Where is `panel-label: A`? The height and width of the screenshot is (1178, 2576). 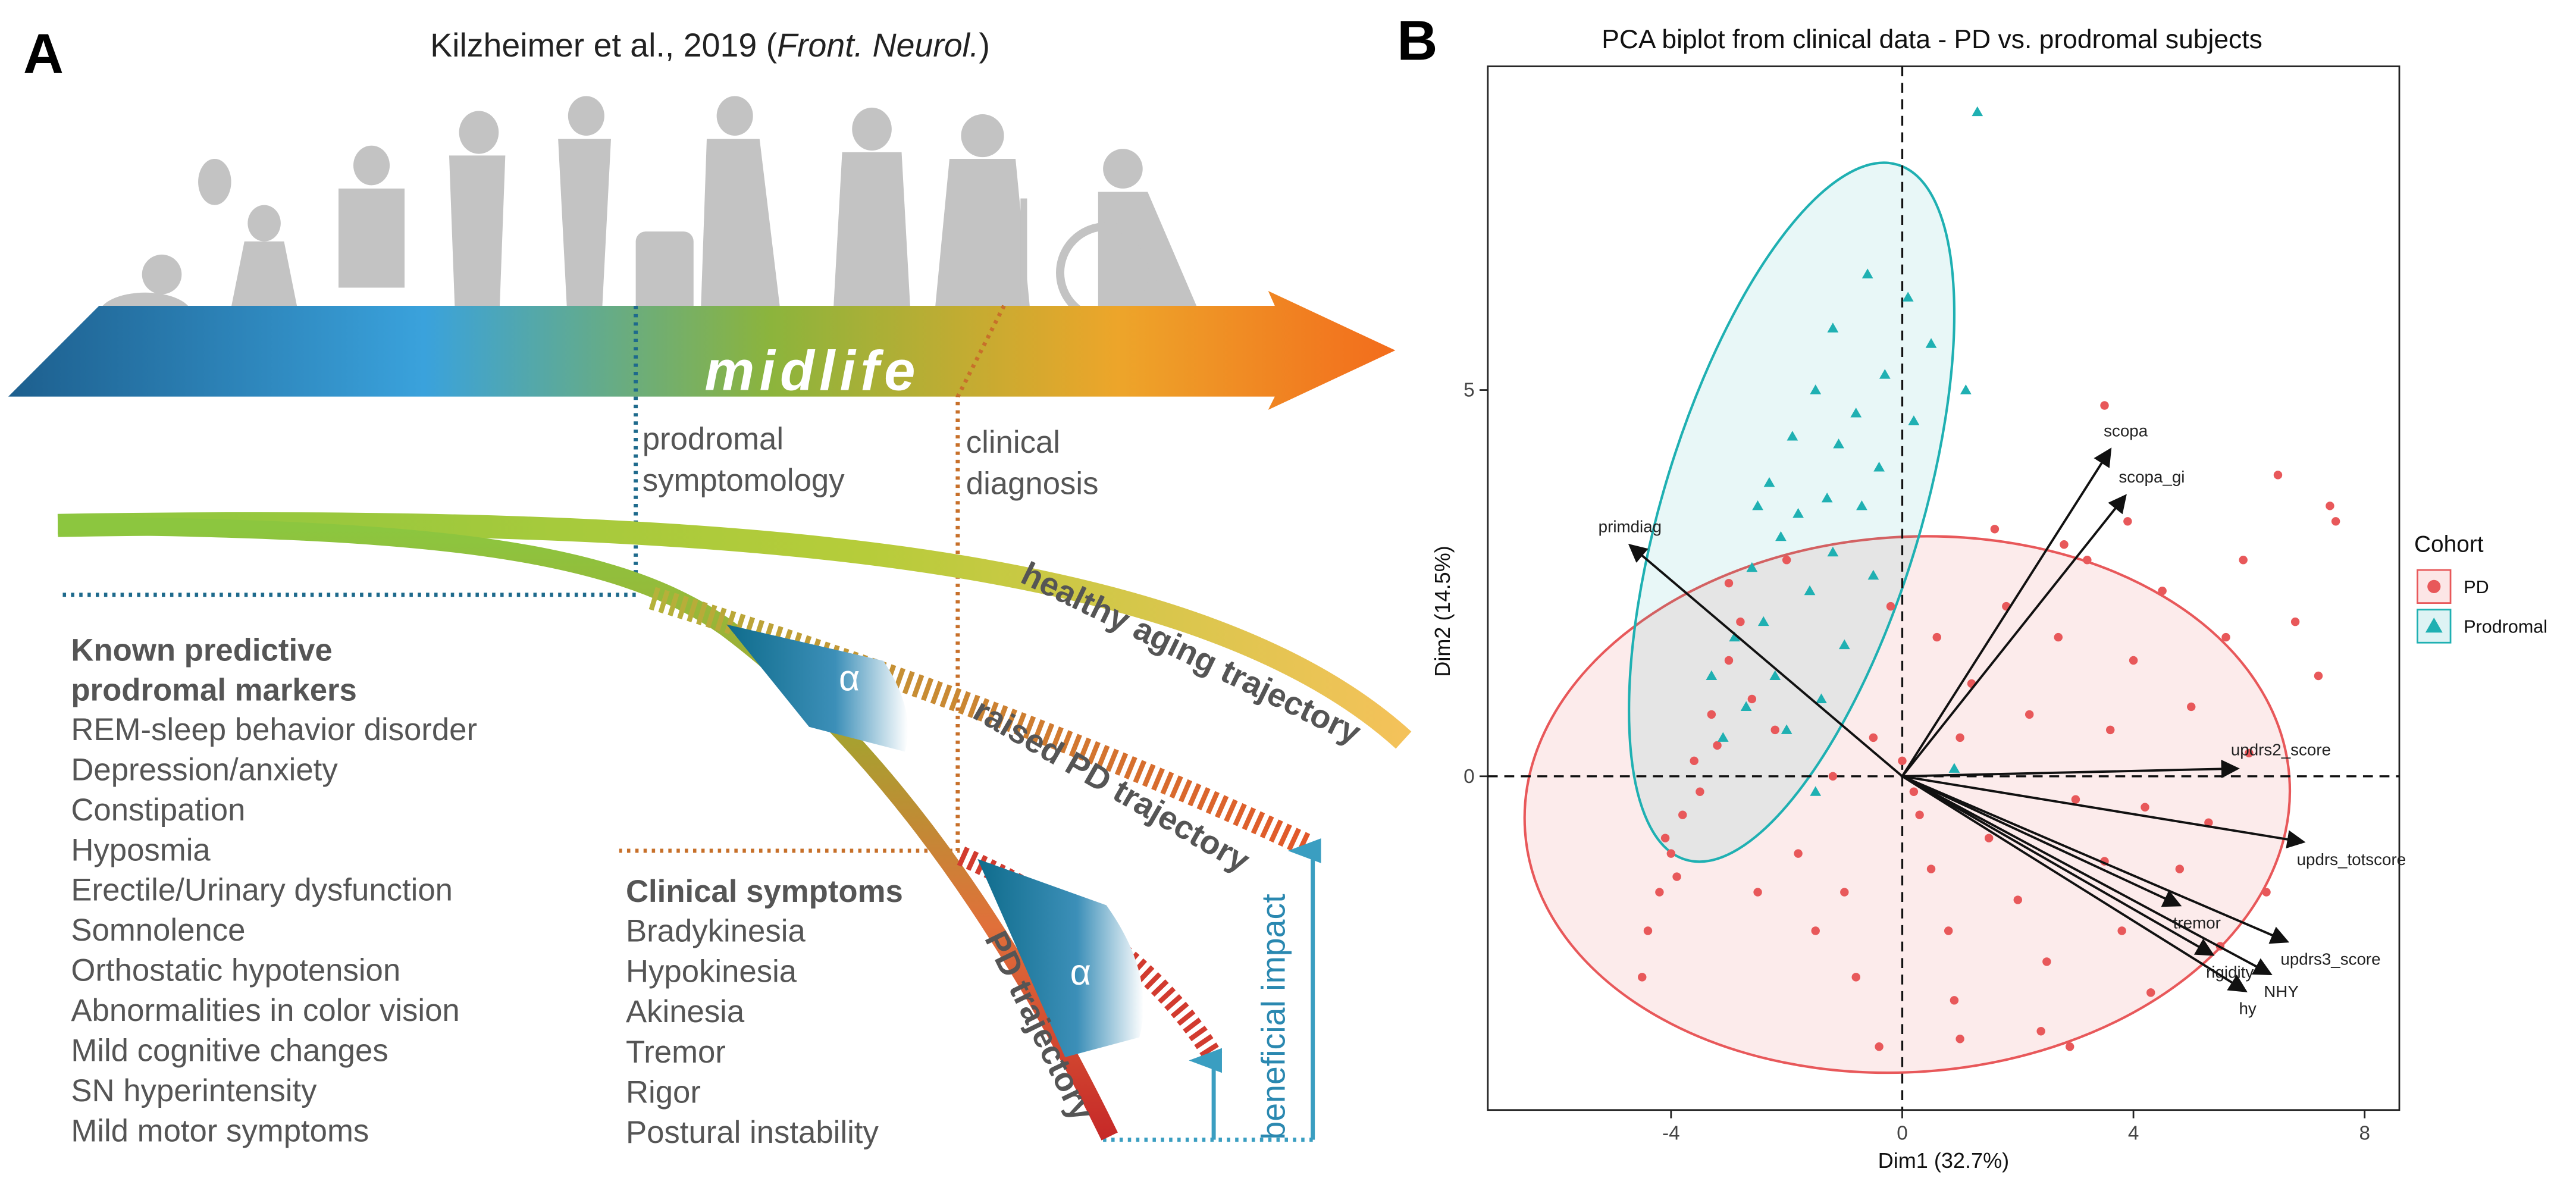 panel-label: A is located at coordinates (43, 54).